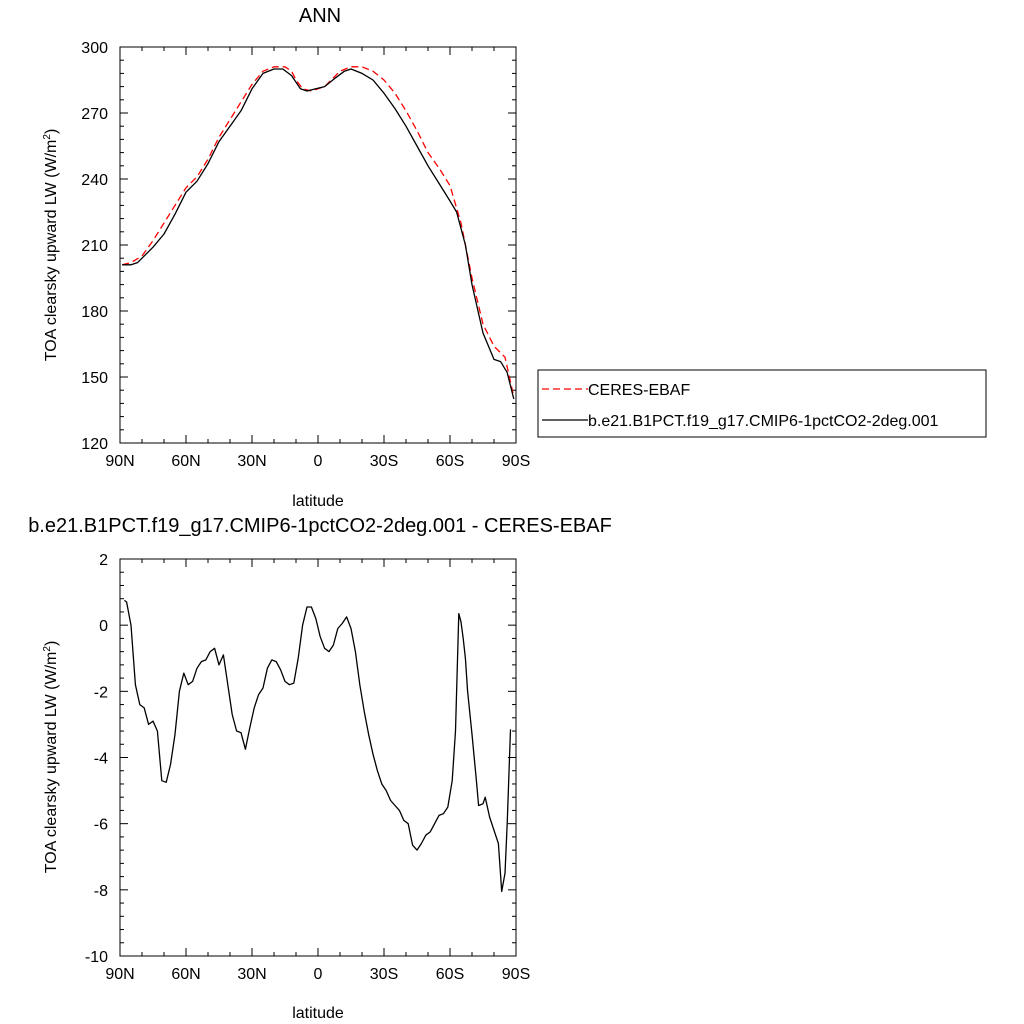  I want to click on bottom-x-tick-label: 90S, so click(516, 974).